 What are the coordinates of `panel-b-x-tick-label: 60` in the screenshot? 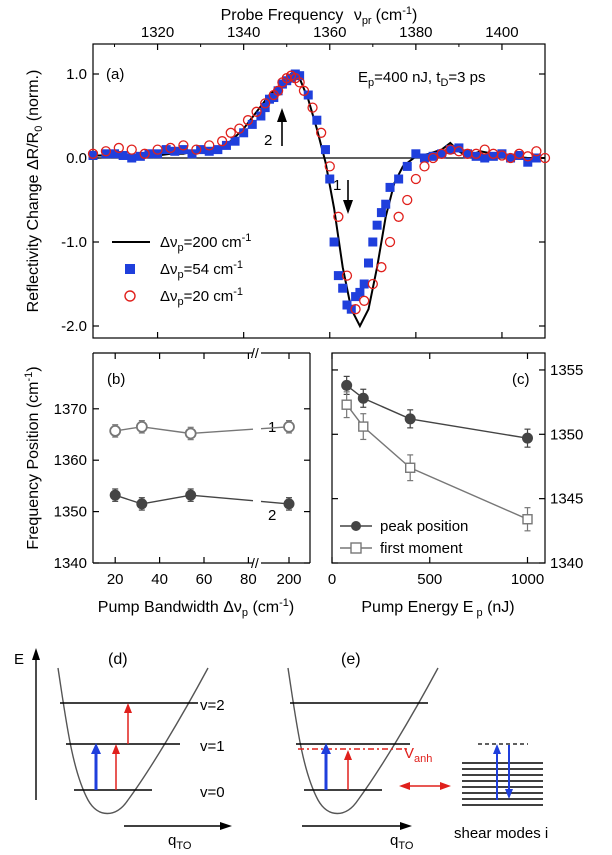 It's located at (204, 579).